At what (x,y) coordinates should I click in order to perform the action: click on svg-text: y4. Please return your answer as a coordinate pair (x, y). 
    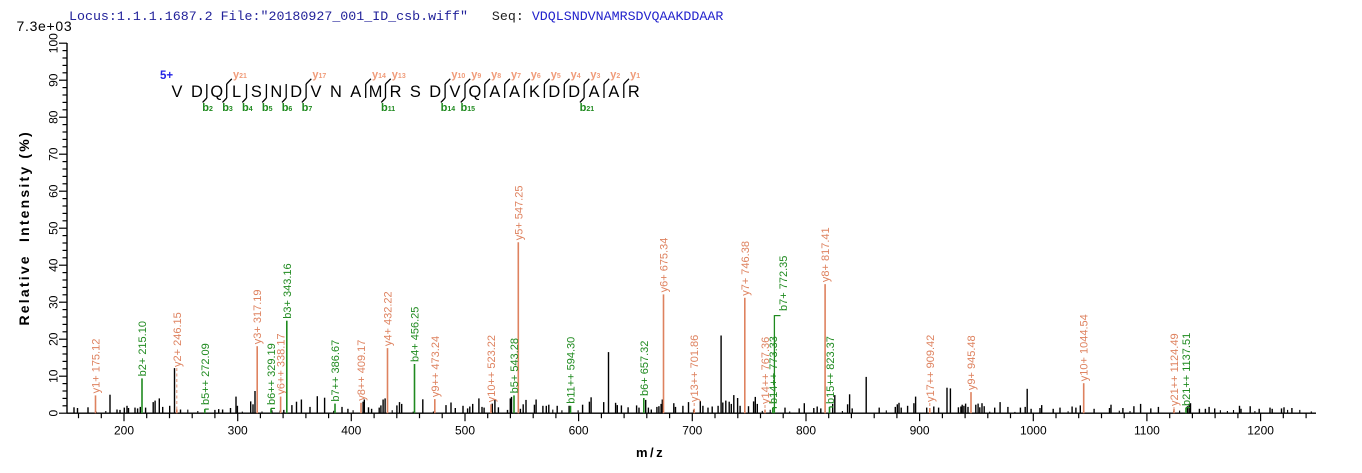
    Looking at the image, I should click on (576, 75).